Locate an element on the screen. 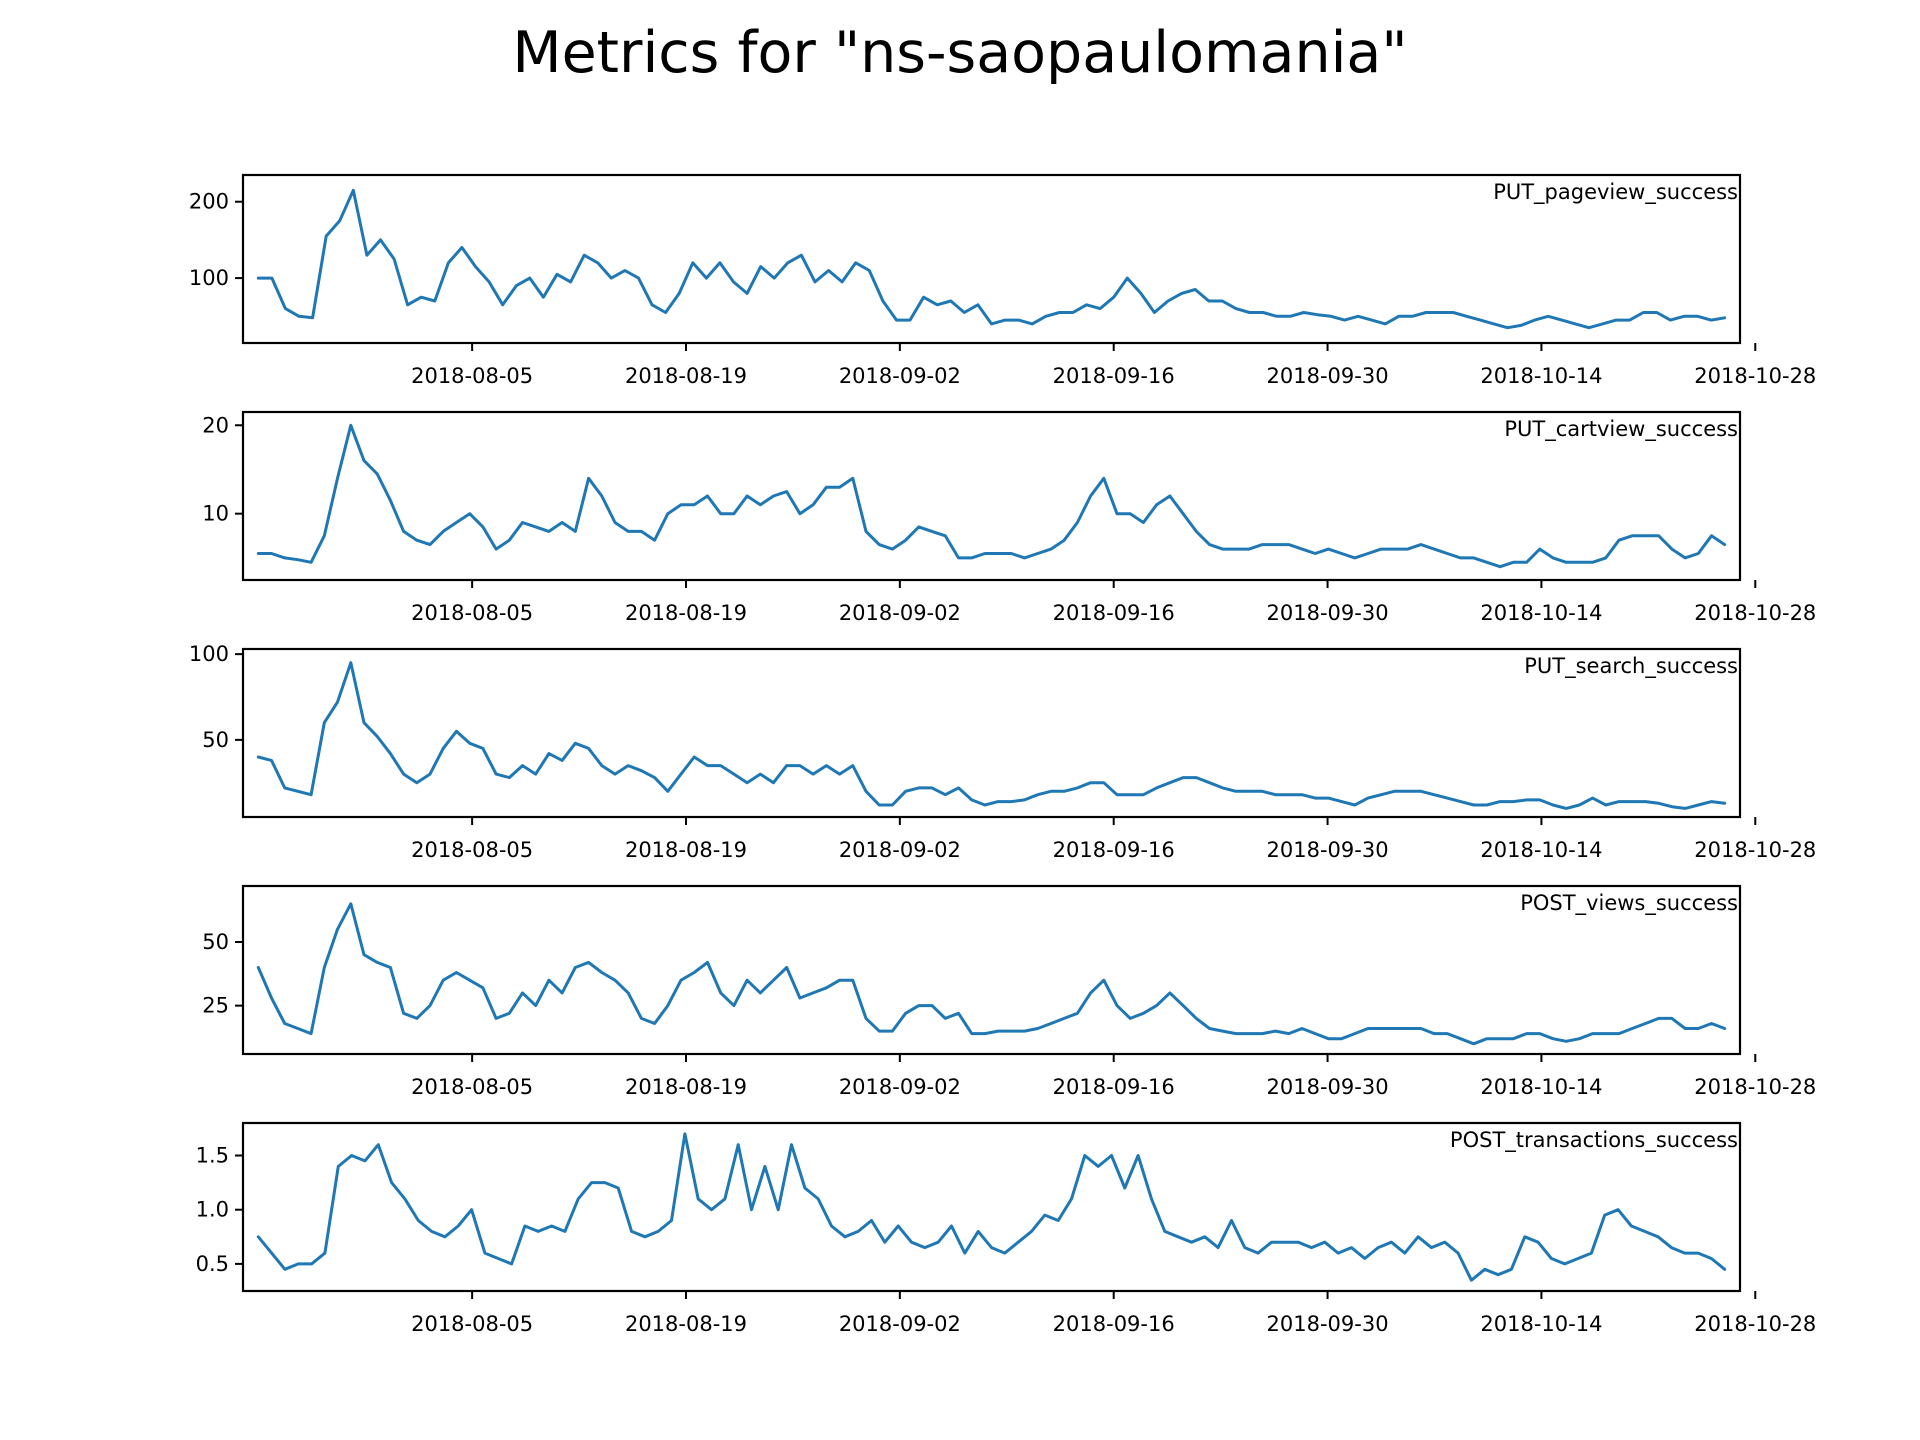  y-tick-label: 25 is located at coordinates (215, 1006).